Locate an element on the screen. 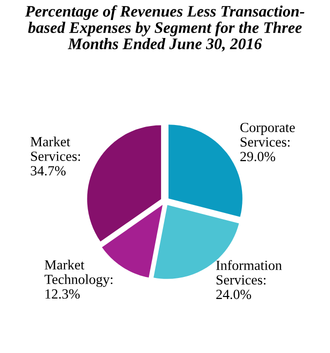  slice-label: Market Technology: 12.3% is located at coordinates (78, 279).